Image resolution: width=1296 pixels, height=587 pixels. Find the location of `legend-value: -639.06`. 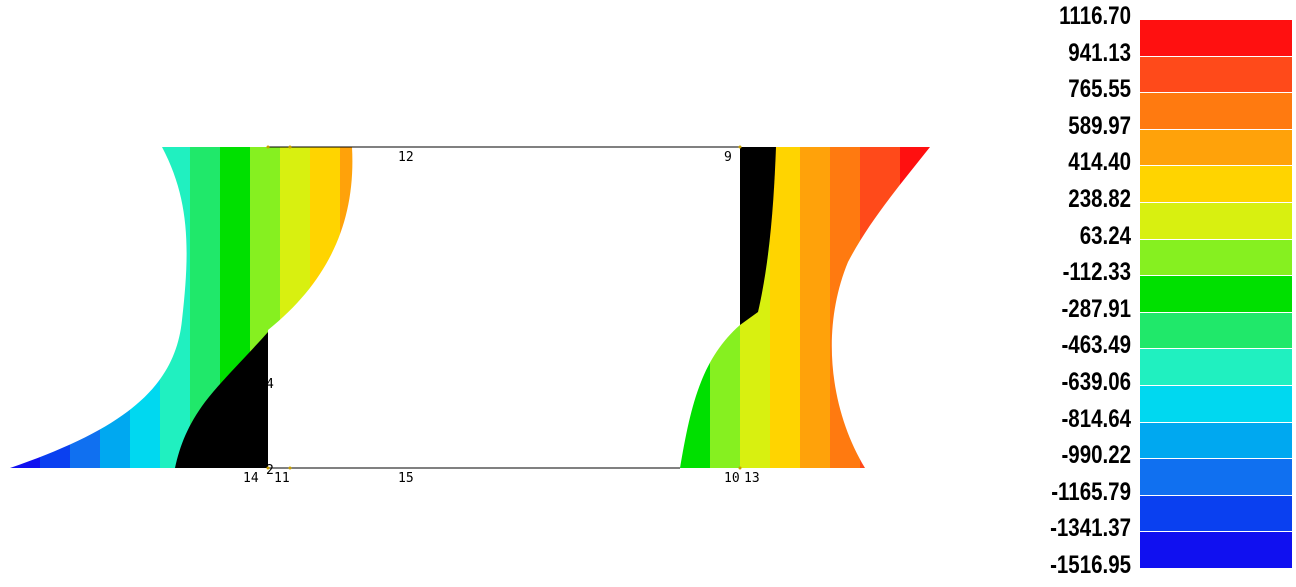

legend-value: -639.06 is located at coordinates (1096, 382).